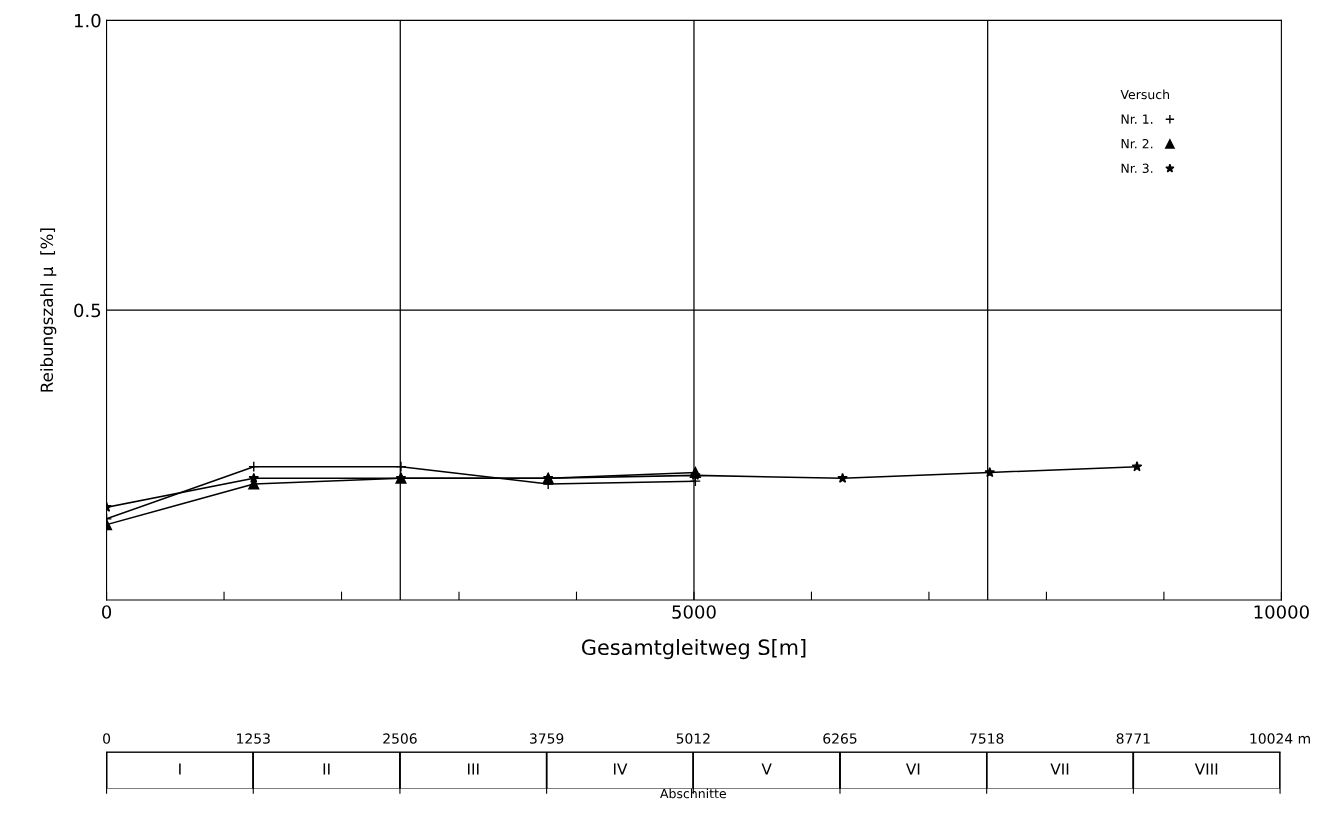 Image resolution: width=1332 pixels, height=813 pixels. Describe the element at coordinates (400, 738) in the screenshot. I see `x-tick-label: 2506` at that location.